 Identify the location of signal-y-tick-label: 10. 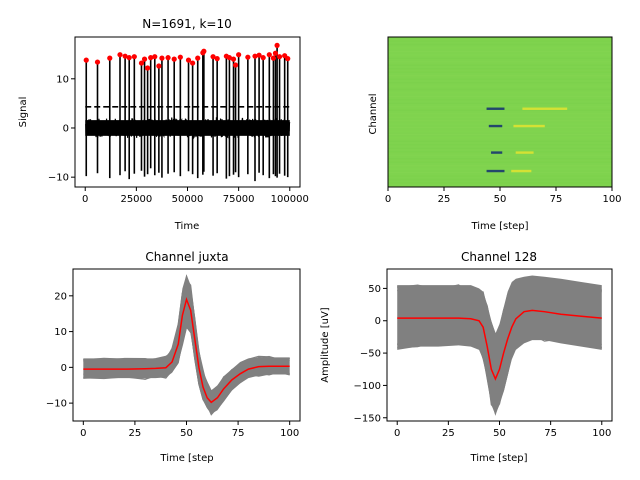
(62, 79).